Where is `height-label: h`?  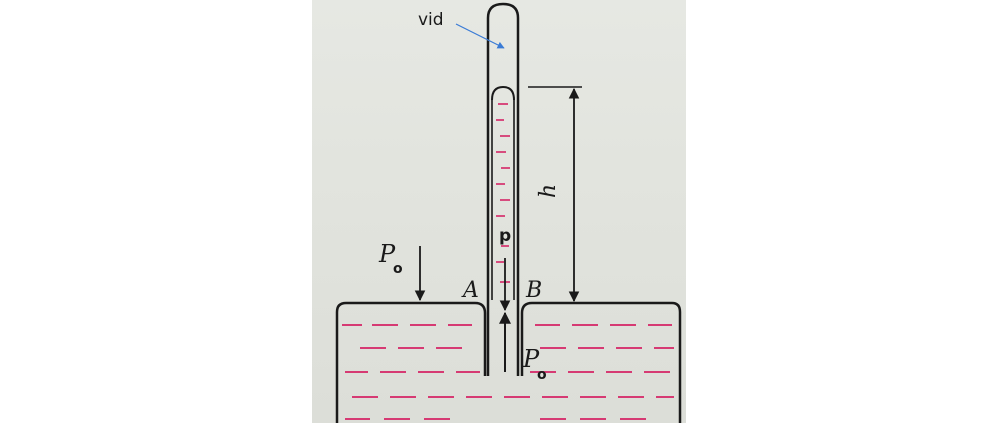 height-label: h is located at coordinates (548, 191).